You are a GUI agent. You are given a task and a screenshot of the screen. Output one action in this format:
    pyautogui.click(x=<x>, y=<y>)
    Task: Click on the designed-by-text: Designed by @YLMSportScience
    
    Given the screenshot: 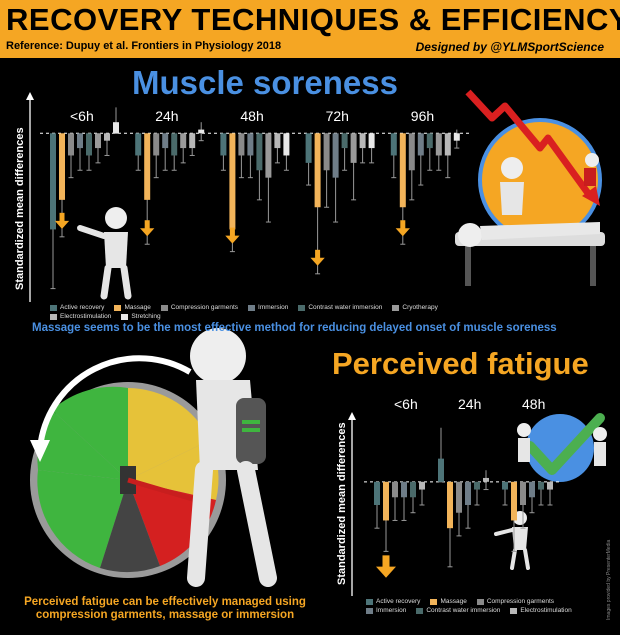 What is the action you would take?
    pyautogui.click(x=509, y=47)
    